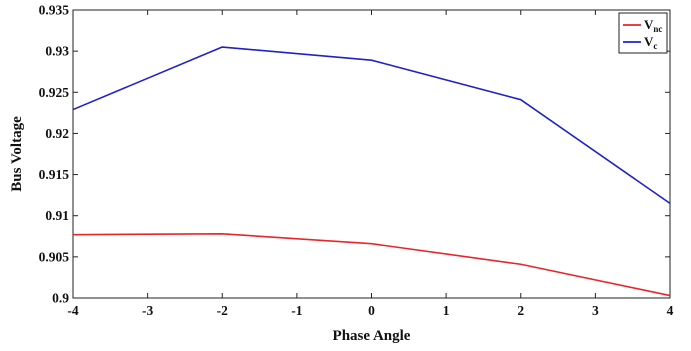 This screenshot has height=351, width=691. Describe the element at coordinates (595, 310) in the screenshot. I see `x-tick-label: 3` at that location.